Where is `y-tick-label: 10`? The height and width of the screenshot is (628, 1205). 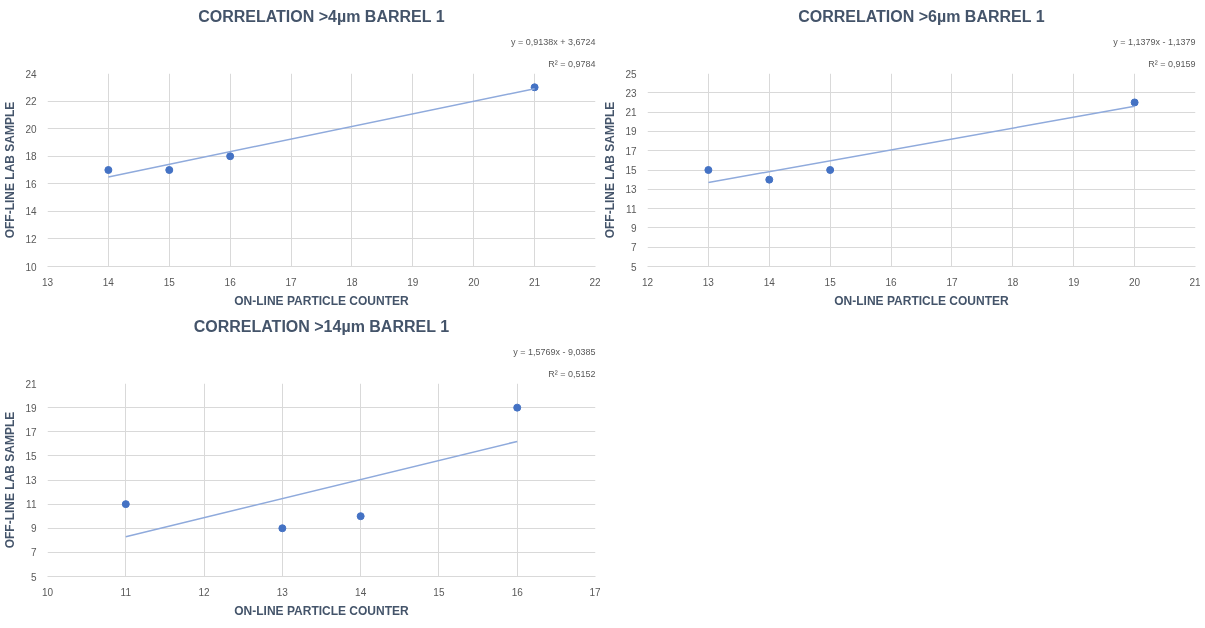 y-tick-label: 10 is located at coordinates (31, 267).